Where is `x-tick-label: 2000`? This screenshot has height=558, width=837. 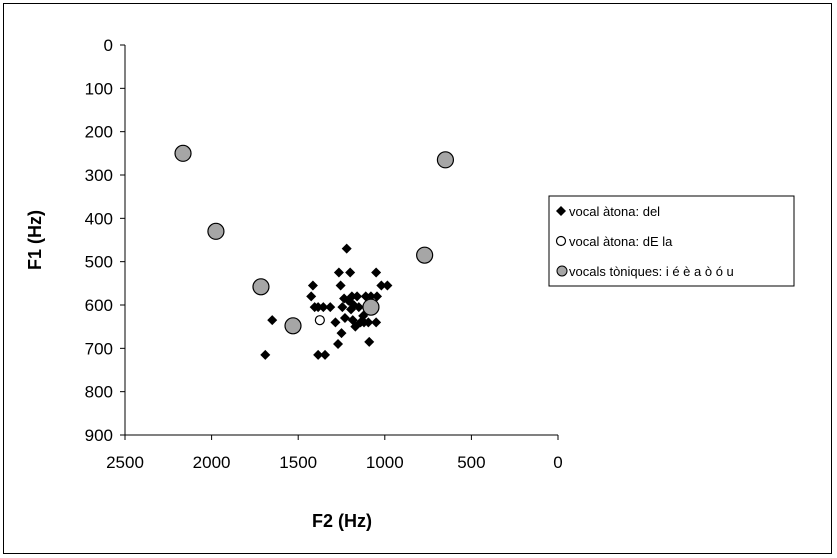
x-tick-label: 2000 is located at coordinates (212, 462).